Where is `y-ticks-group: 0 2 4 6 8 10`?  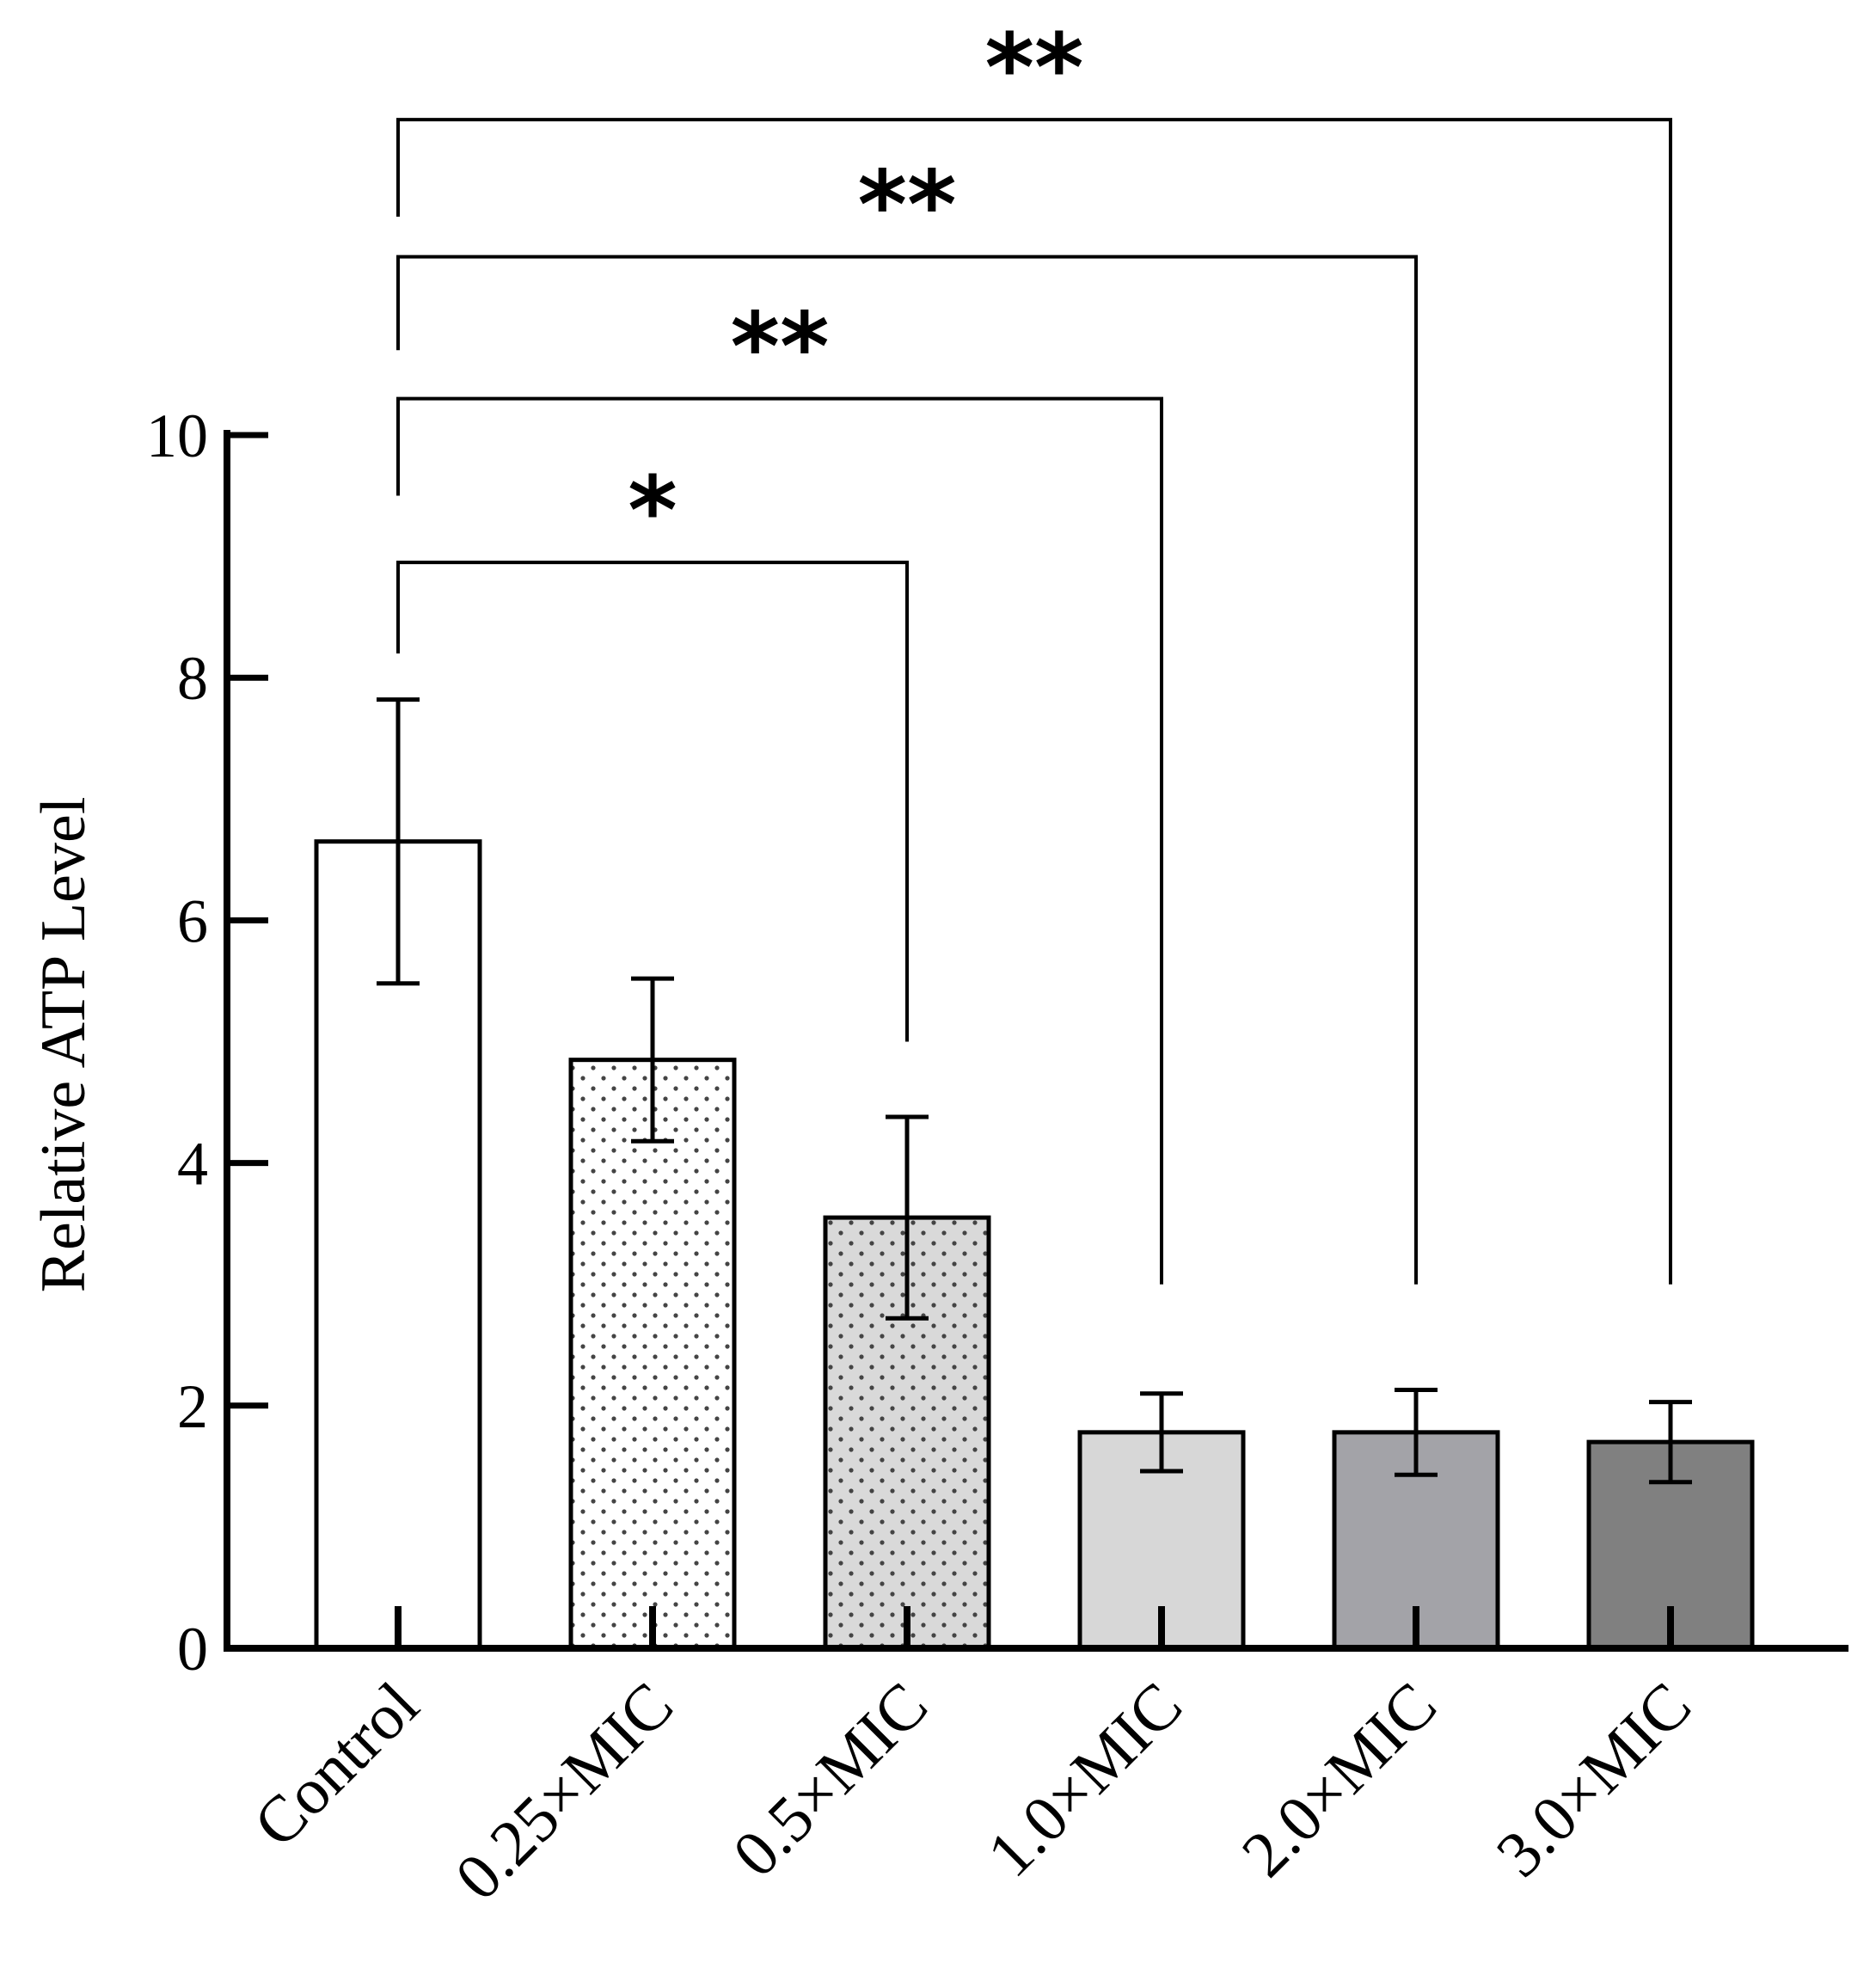
y-ticks-group: 0 2 4 6 8 10 is located at coordinates (207, 1043).